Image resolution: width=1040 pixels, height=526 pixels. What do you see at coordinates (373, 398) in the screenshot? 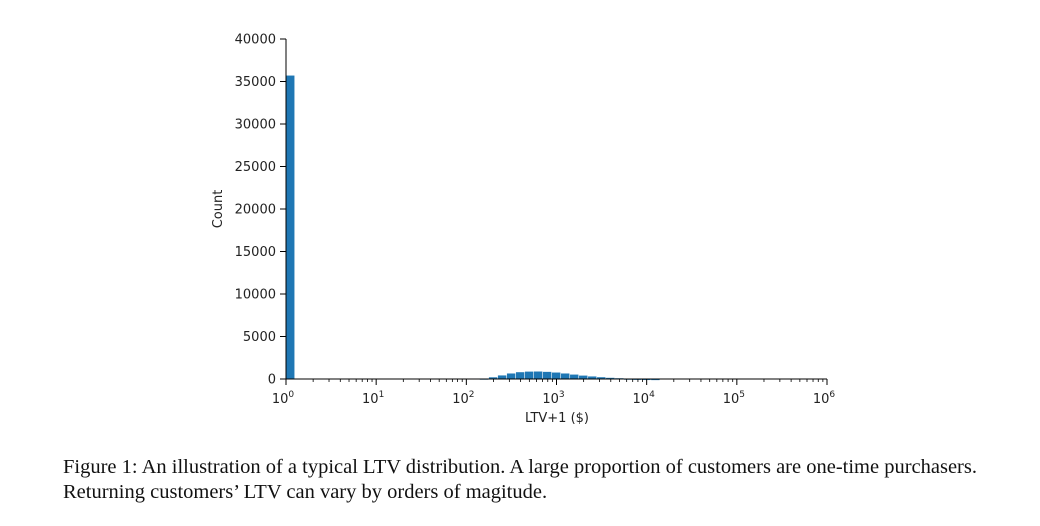
I see `x-tick-label: 10¹` at bounding box center [373, 398].